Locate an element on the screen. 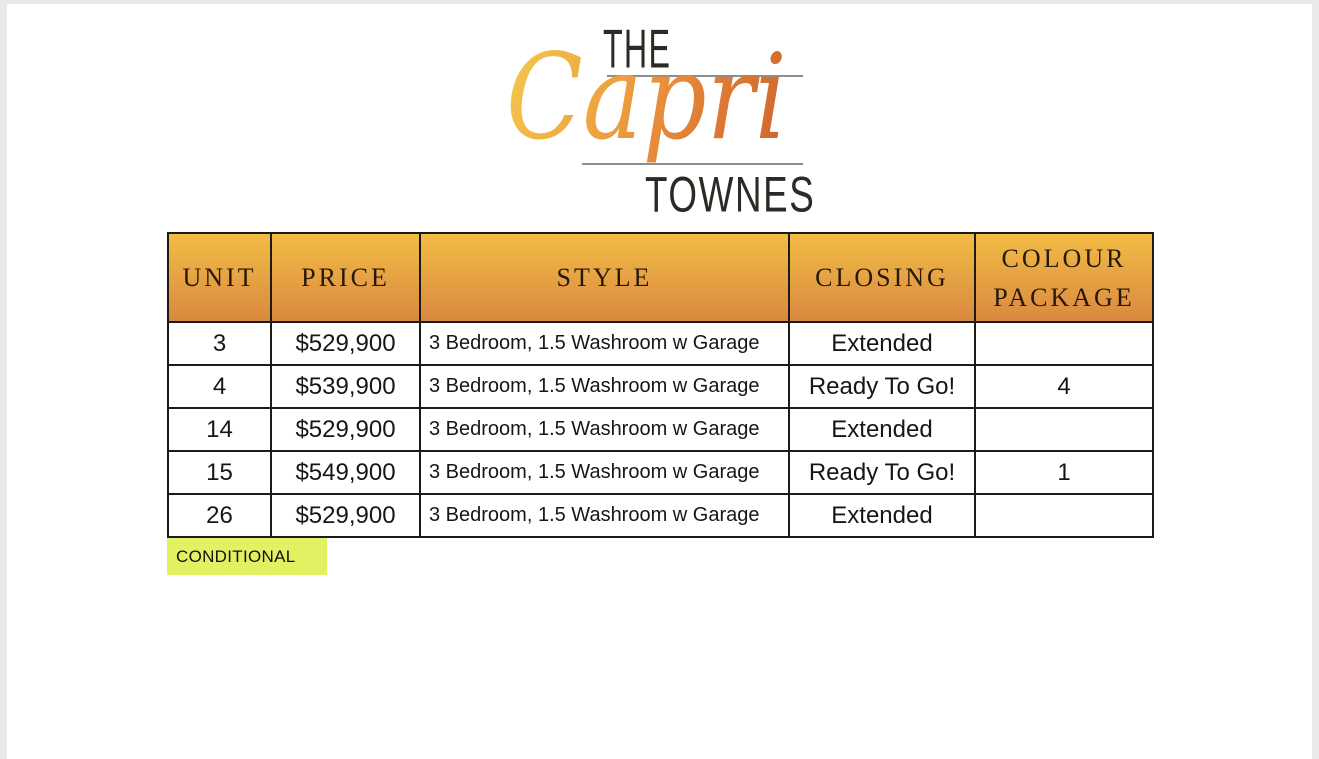  column-header-closing: CLOSING is located at coordinates (882, 277).